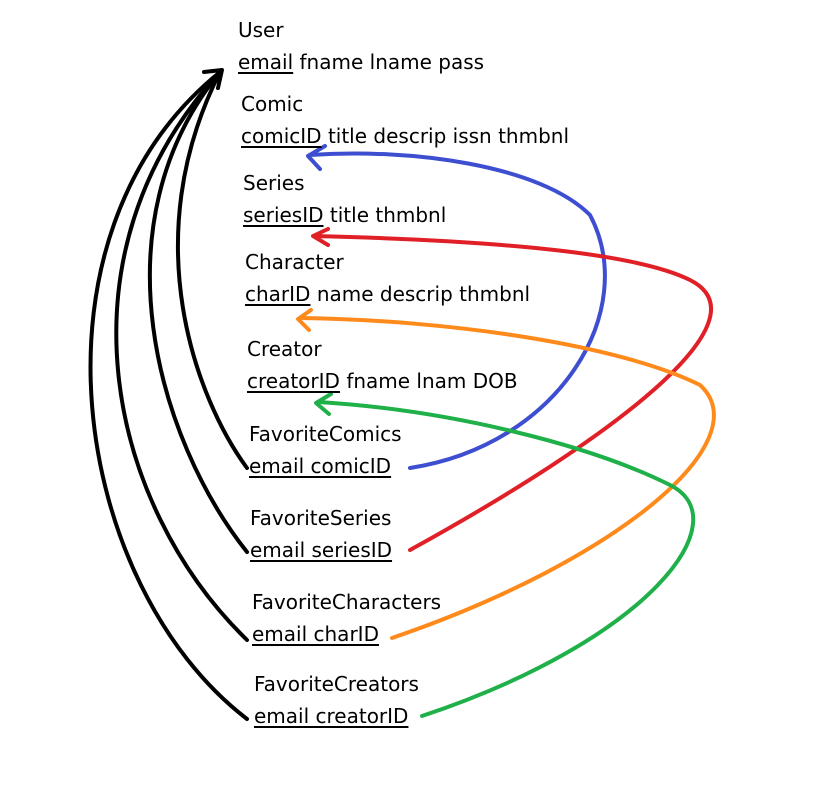 The height and width of the screenshot is (789, 831). I want to click on arrowhead-creator, so click(323, 404).